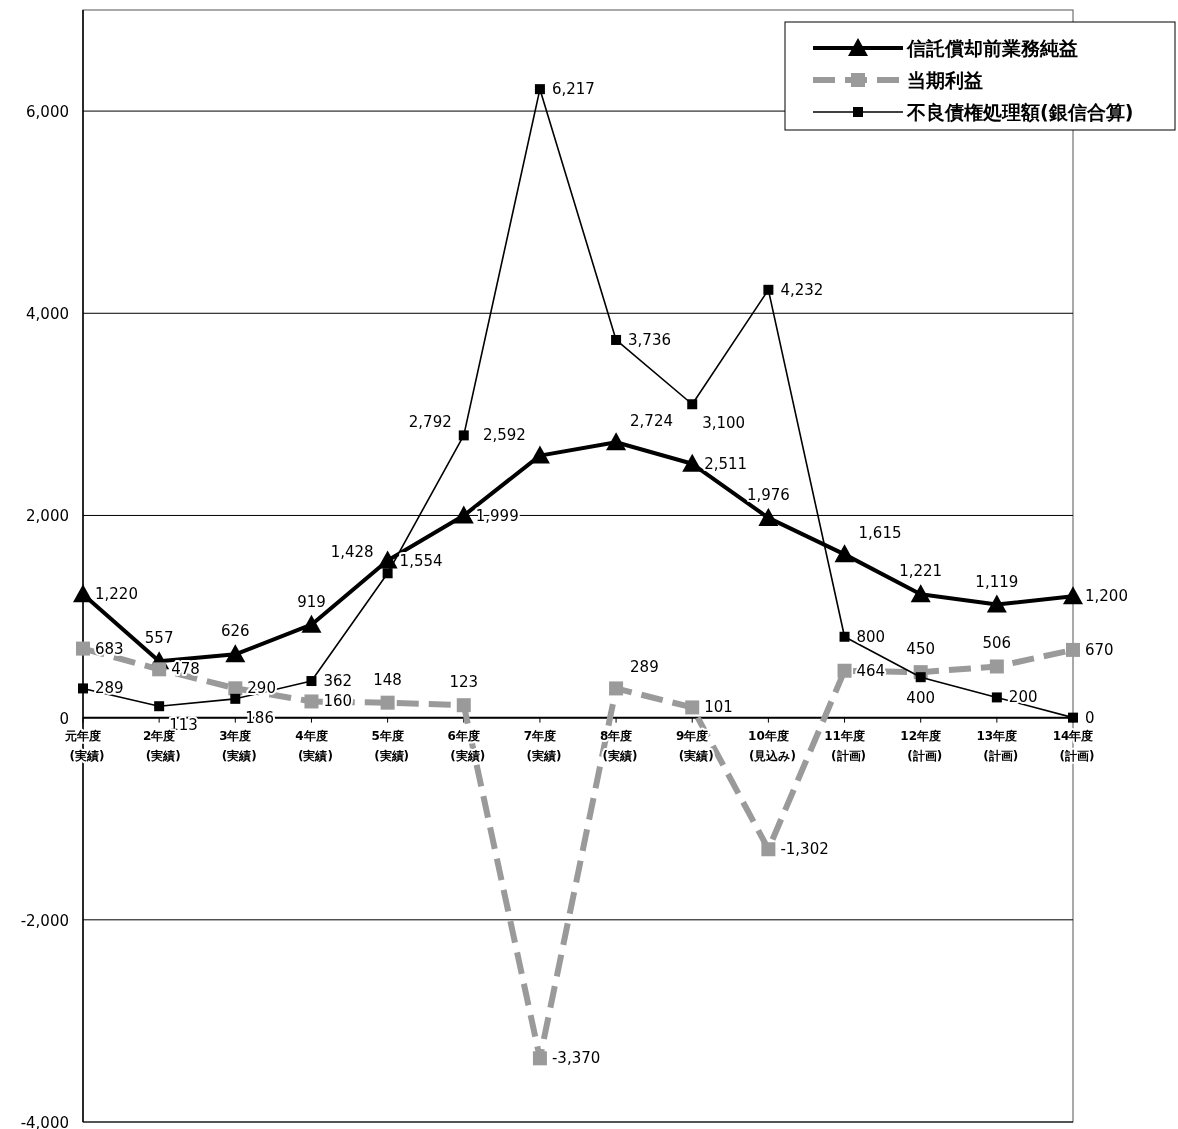  Describe the element at coordinates (718, 707) in the screenshot. I see `data-label: 101` at that location.